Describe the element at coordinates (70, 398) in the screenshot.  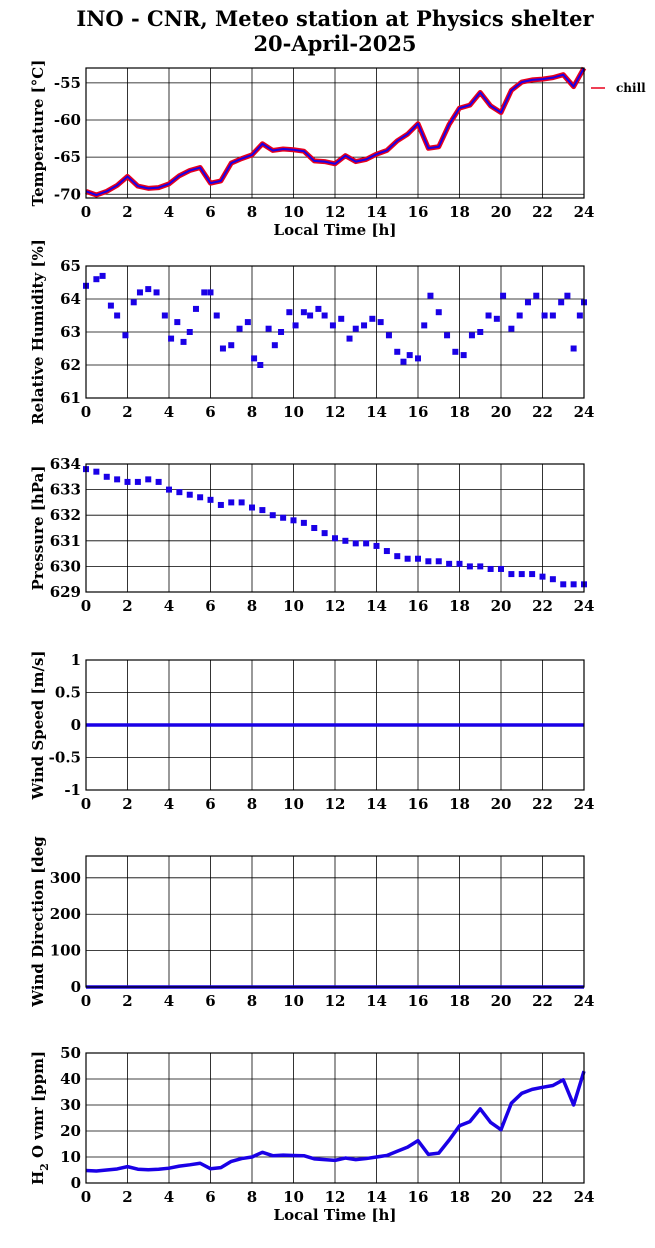
I see `y-tick-label: 61` at that location.